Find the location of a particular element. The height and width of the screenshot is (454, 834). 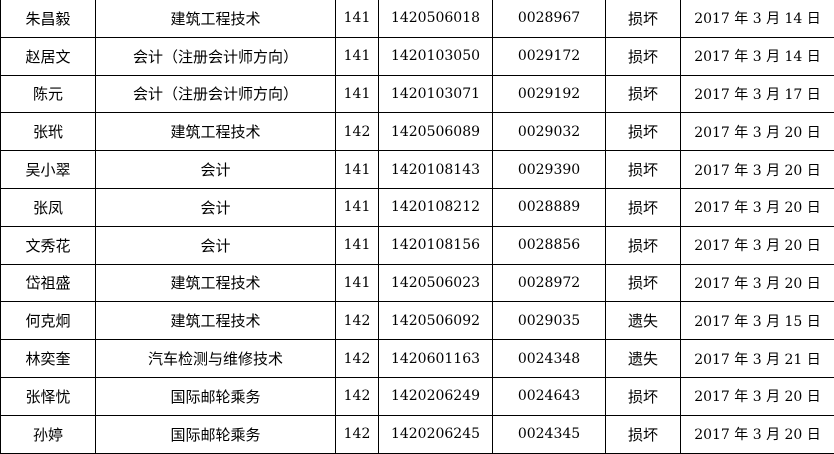

name-cell: 岱祖盛 is located at coordinates (48, 283).